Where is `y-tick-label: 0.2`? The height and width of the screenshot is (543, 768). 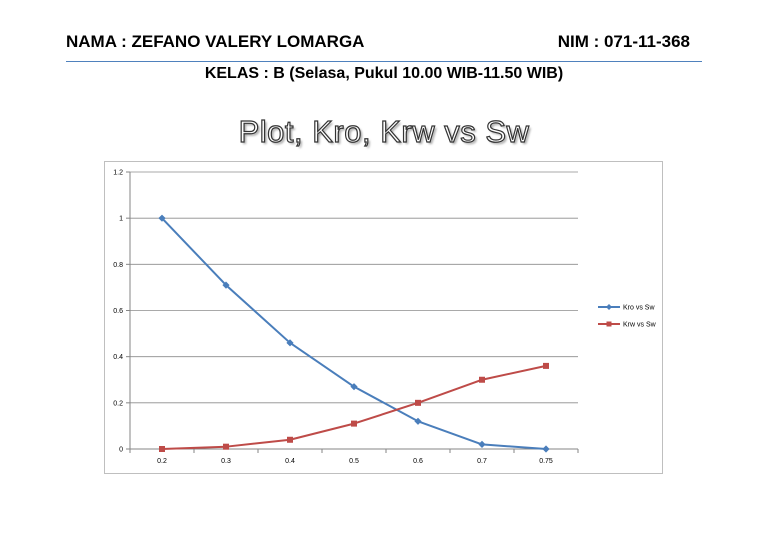
y-tick-label: 0.2 is located at coordinates (118, 403).